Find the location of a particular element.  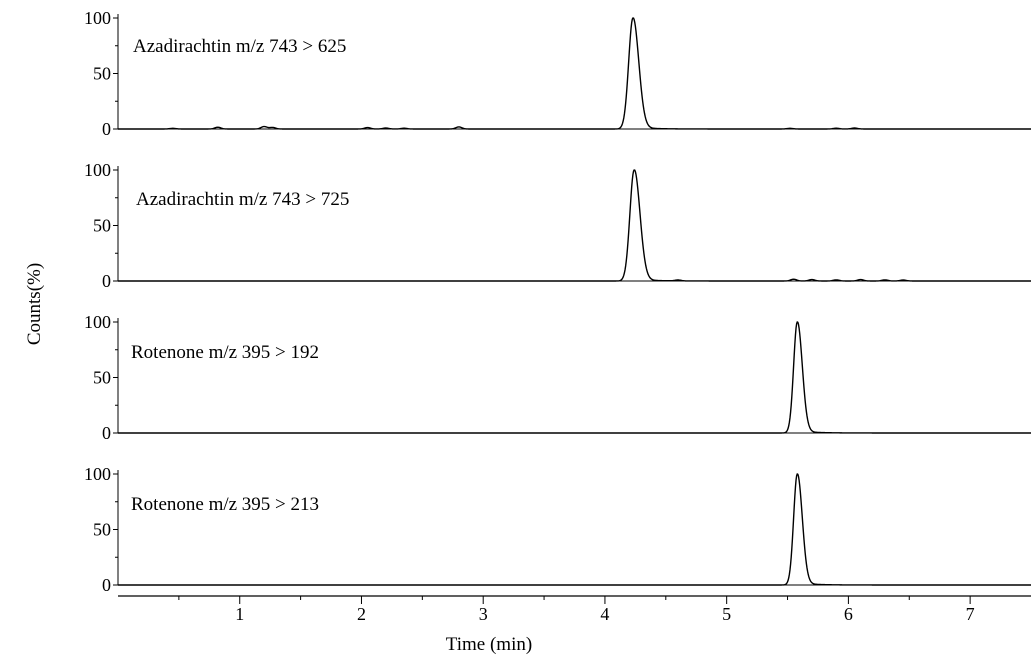

x-tick-label: 7 is located at coordinates (970, 614).